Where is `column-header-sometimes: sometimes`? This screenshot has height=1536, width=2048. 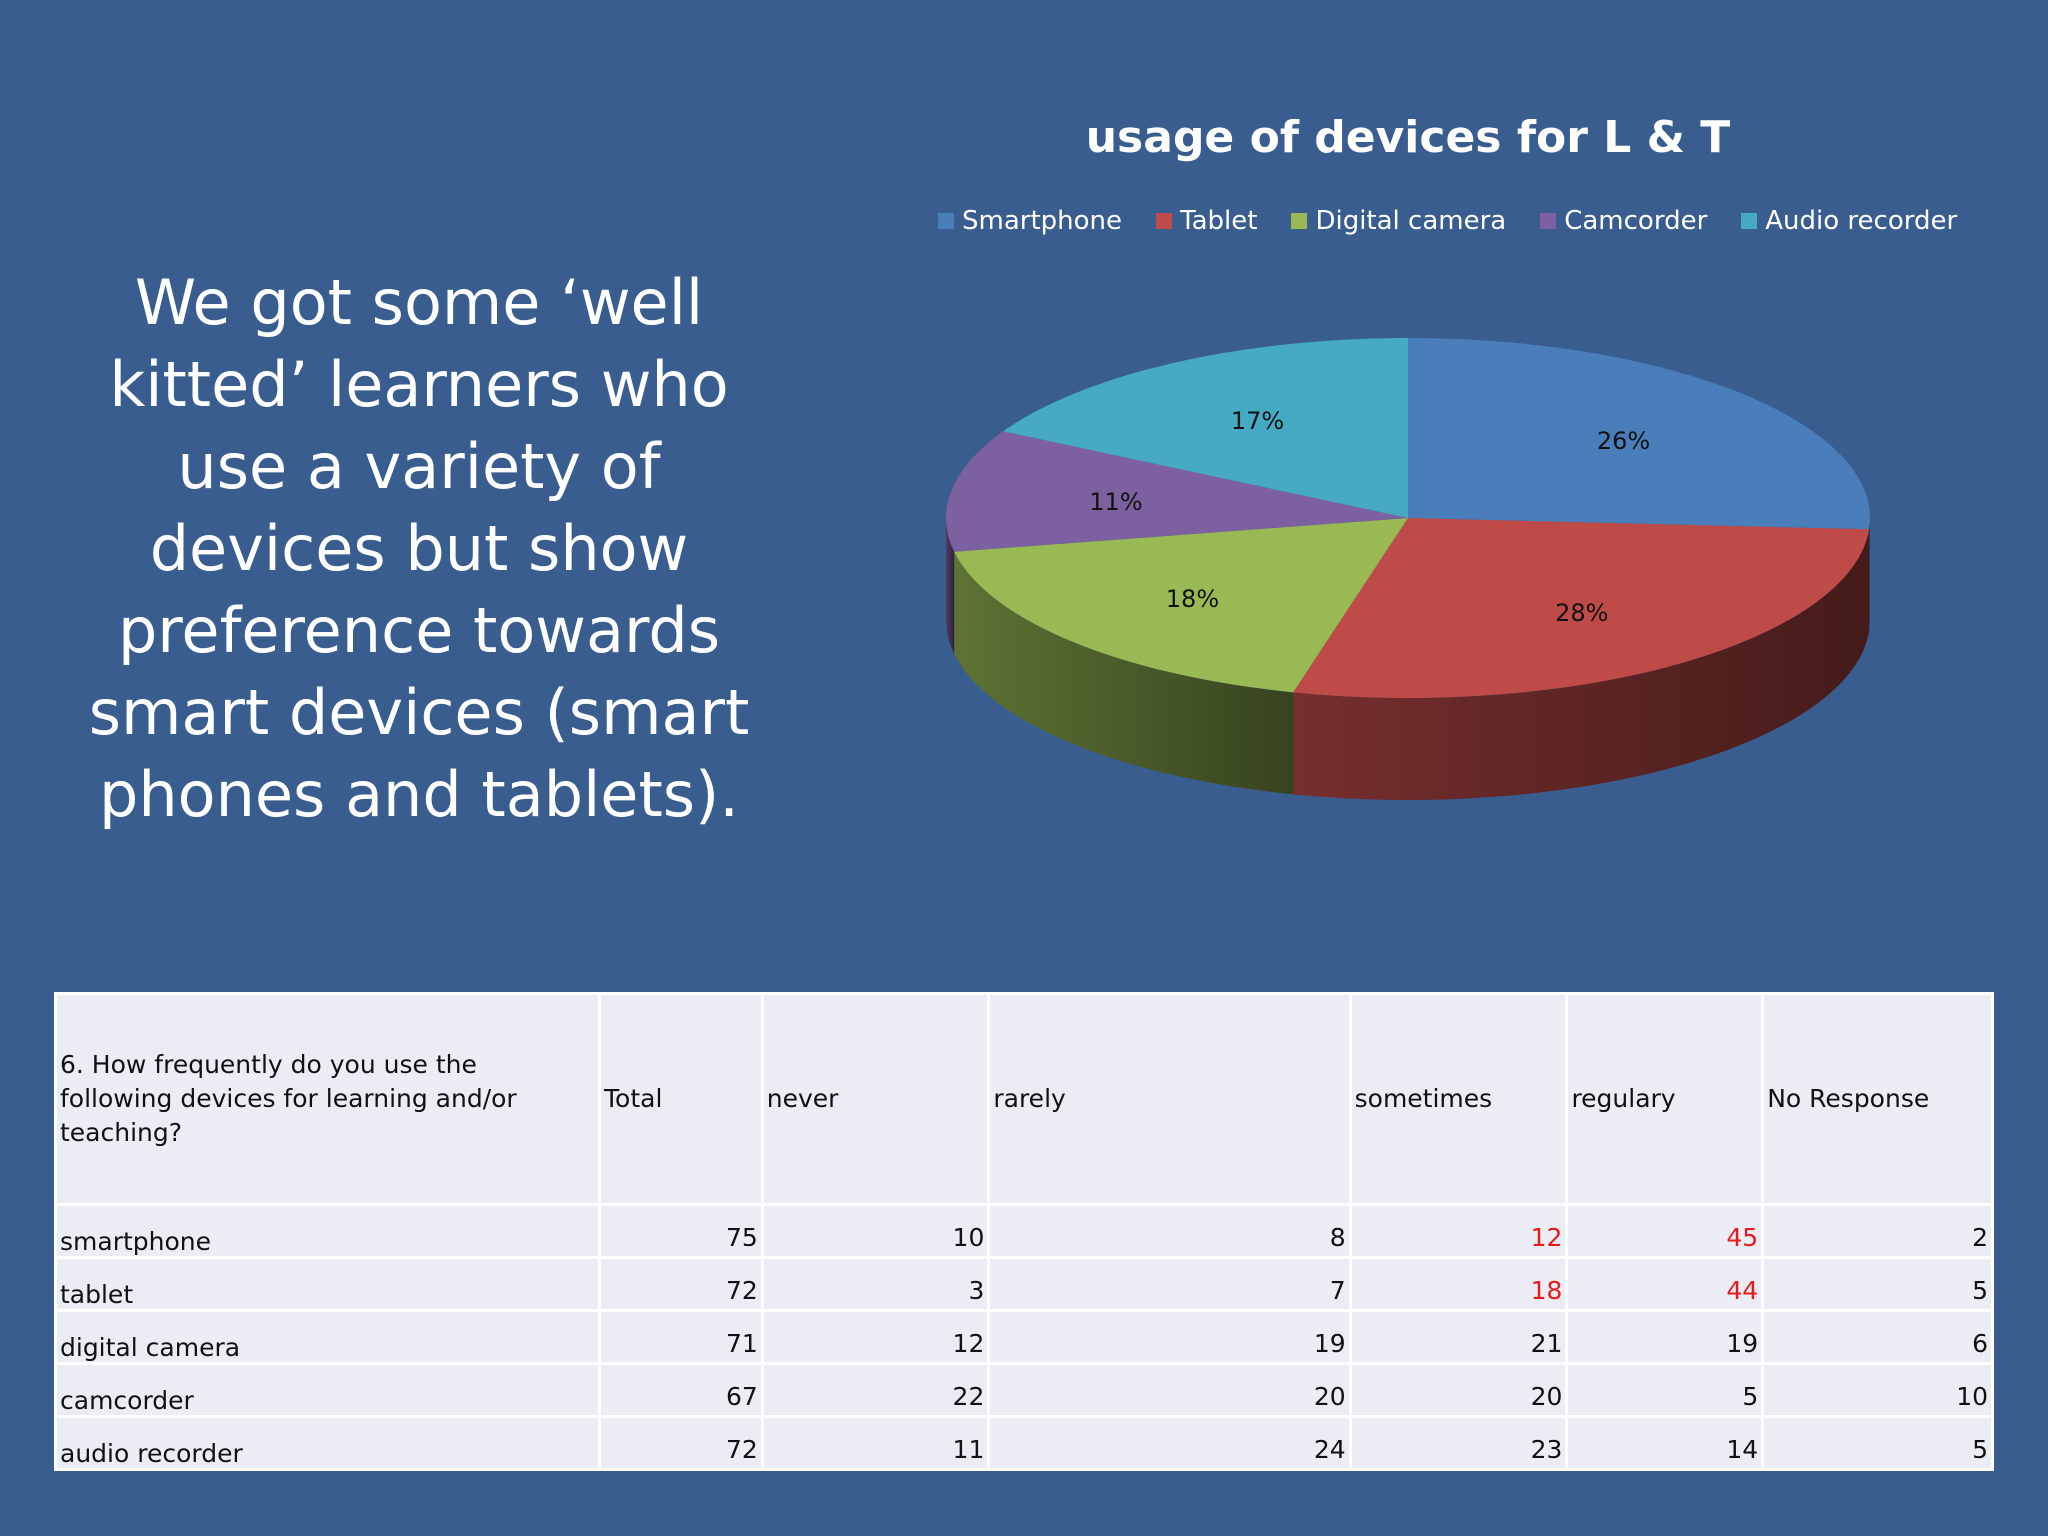
column-header-sometimes: sometimes is located at coordinates (1458, 1099).